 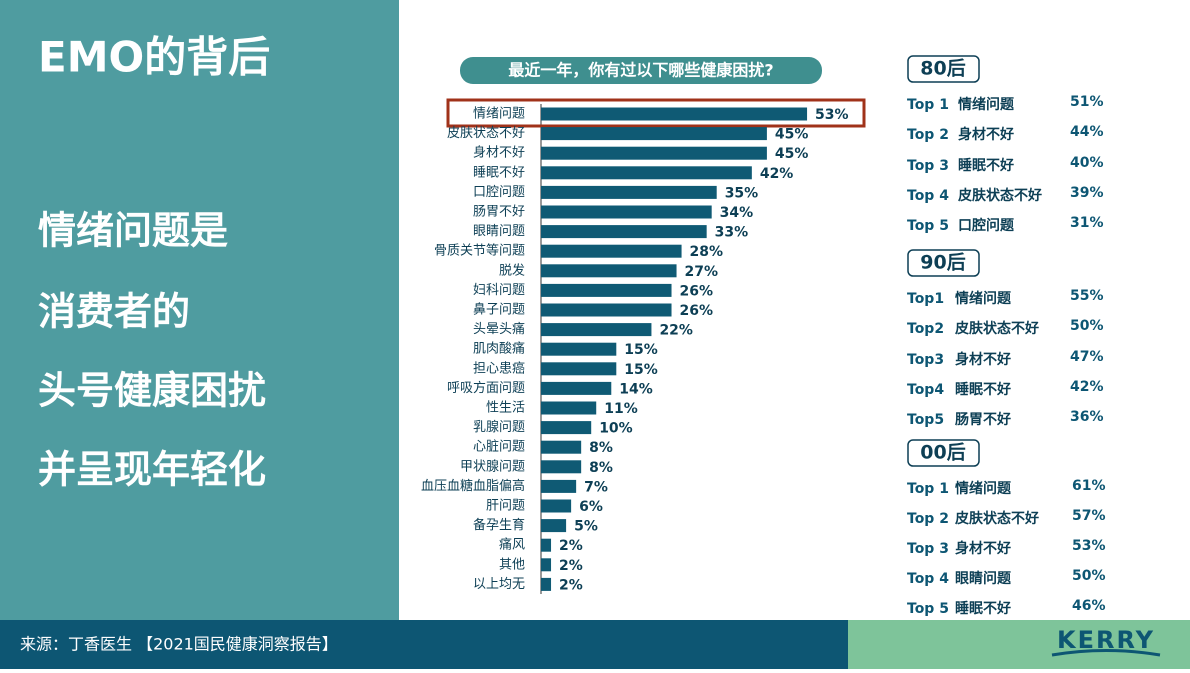 What do you see at coordinates (925, 299) in the screenshot?
I see `rank: Top1` at bounding box center [925, 299].